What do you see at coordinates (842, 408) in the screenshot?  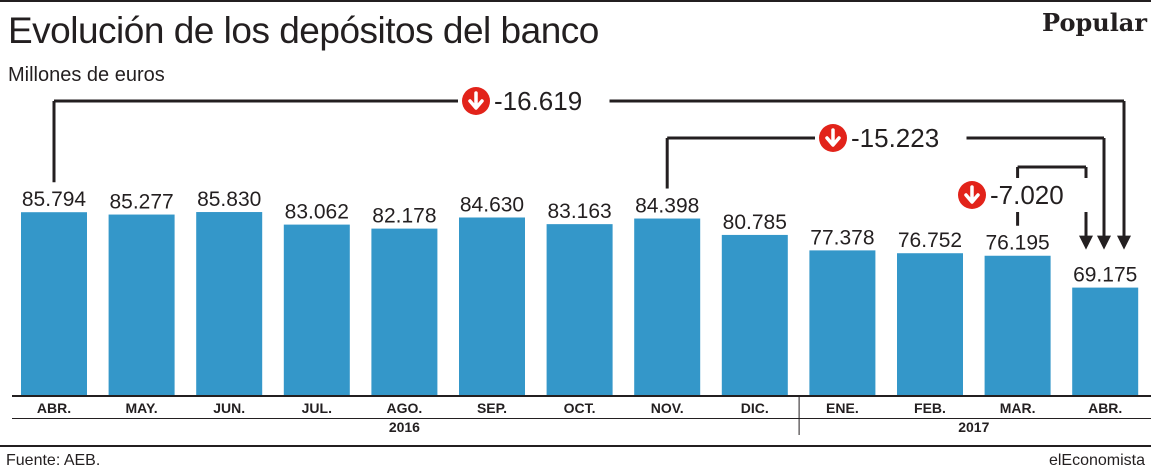 I see `category-label: ENE.` at bounding box center [842, 408].